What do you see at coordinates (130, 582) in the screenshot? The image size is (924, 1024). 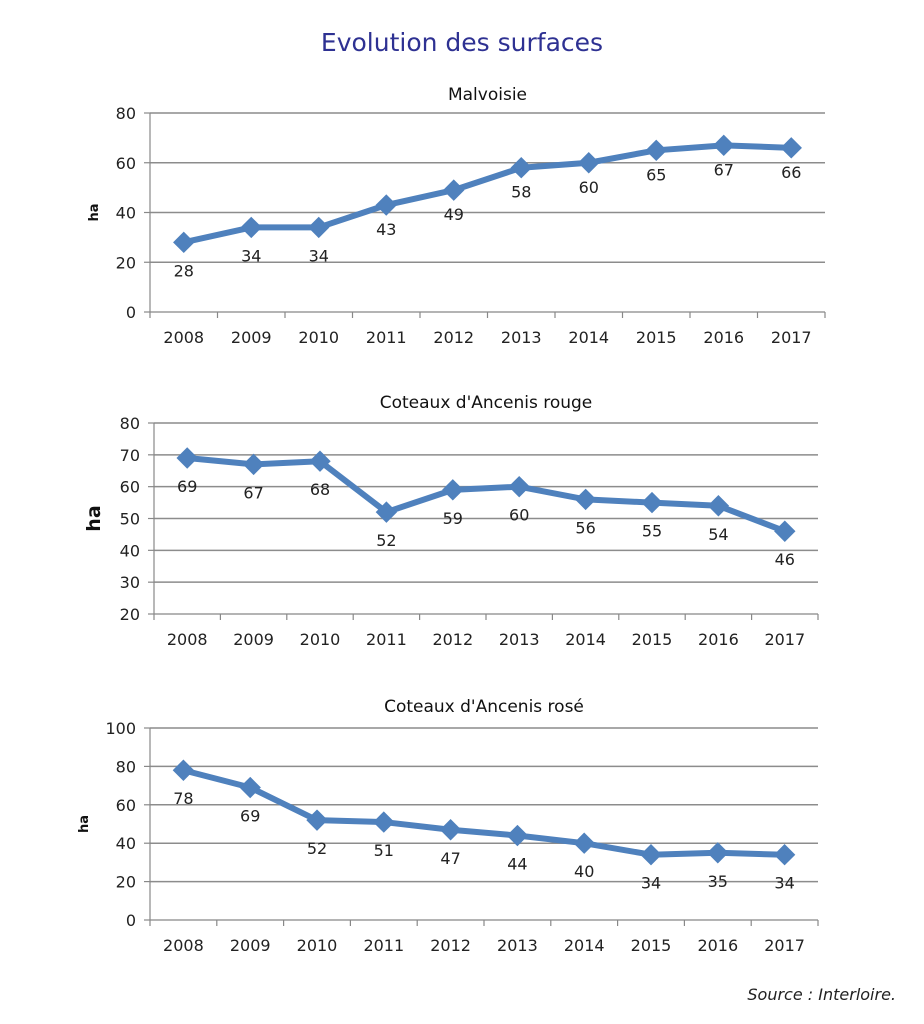 I see `y-tick-label: 30` at bounding box center [130, 582].